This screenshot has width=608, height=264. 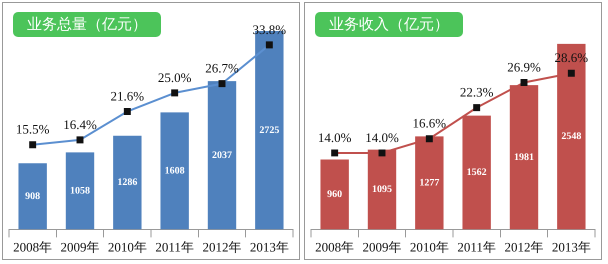 What do you see at coordinates (476, 172) in the screenshot?
I see `data-label: 1562` at bounding box center [476, 172].